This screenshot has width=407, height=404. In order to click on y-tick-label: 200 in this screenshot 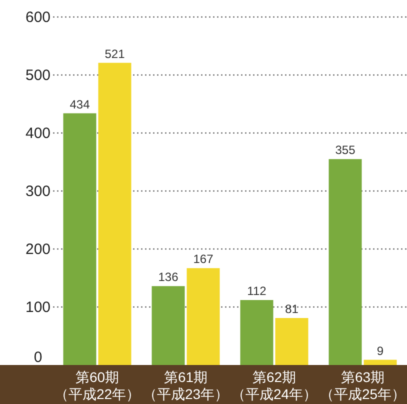, I will do `click(38, 249)`.